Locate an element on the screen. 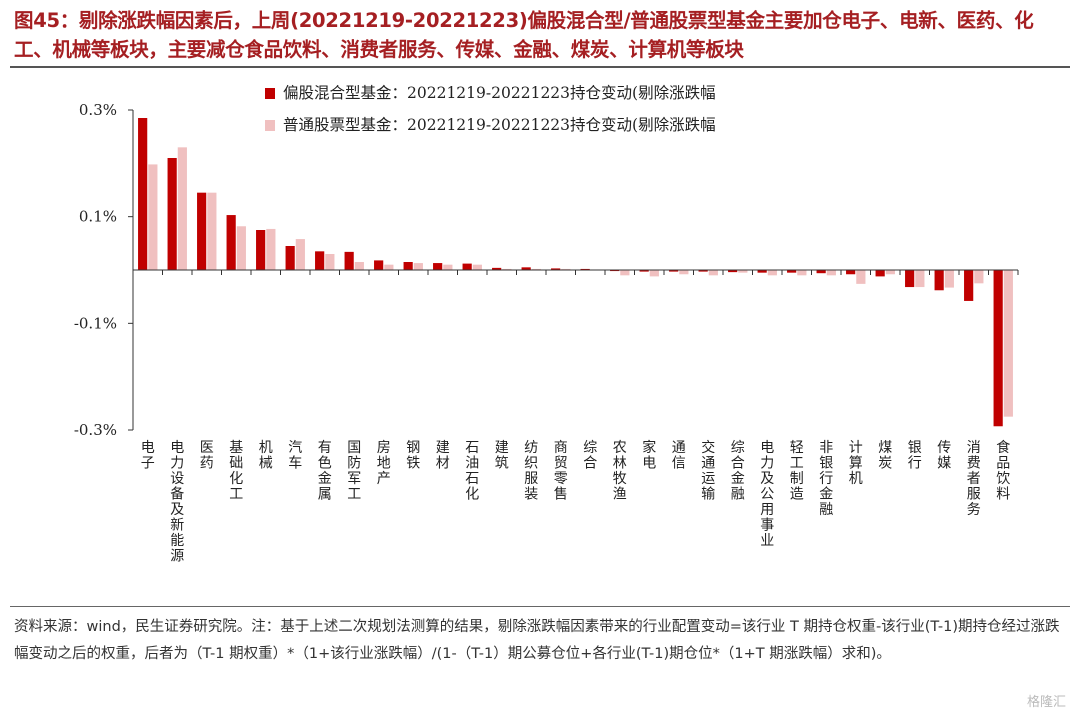 The image size is (1080, 714). x-tick-label: 银行 is located at coordinates (915, 456).